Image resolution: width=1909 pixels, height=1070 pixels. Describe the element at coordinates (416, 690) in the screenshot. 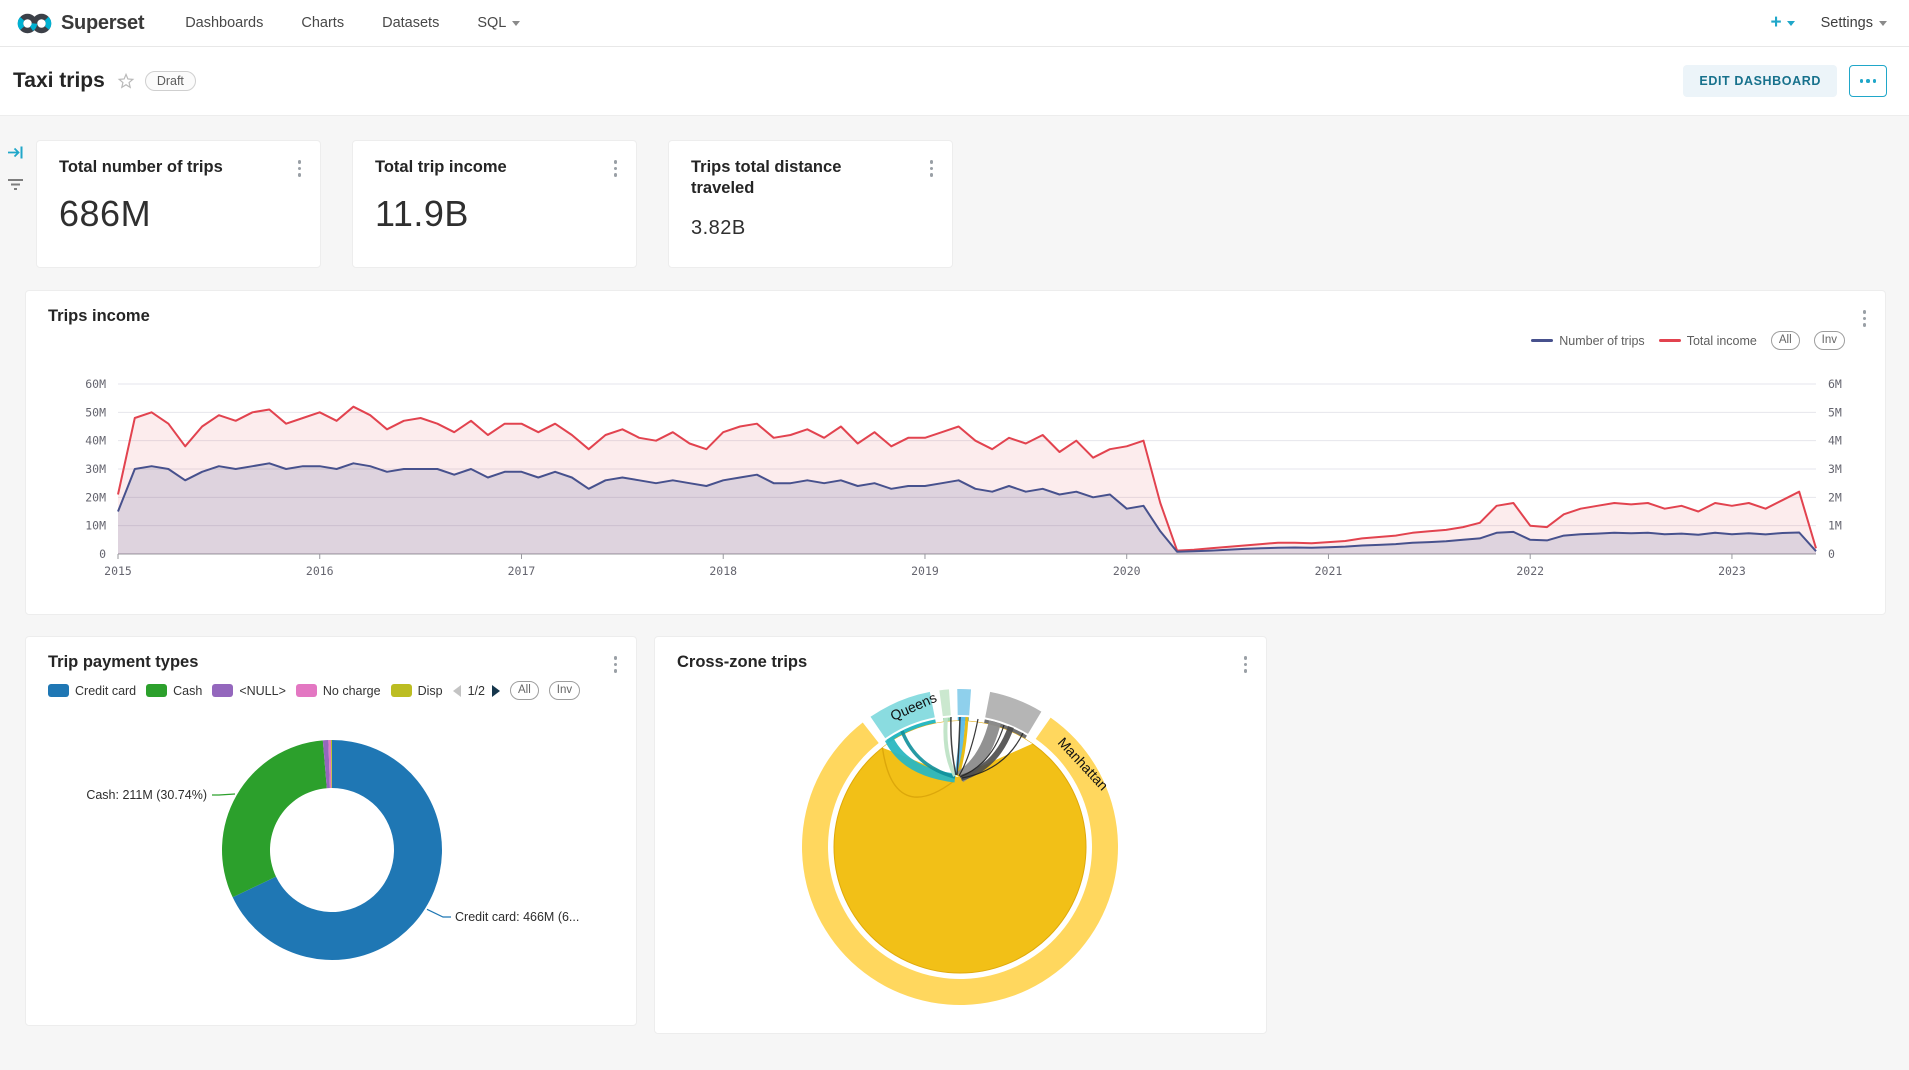

I see `legend-item-disp: Disp` at that location.